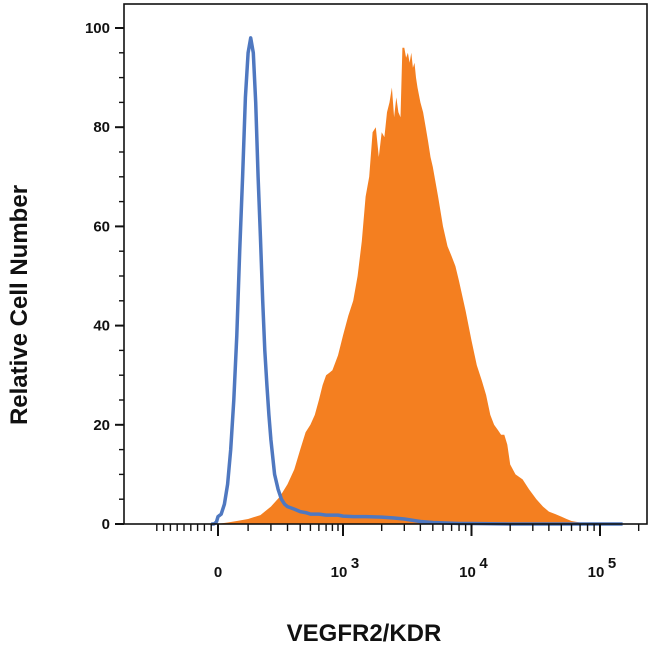 Image resolution: width=650 pixels, height=652 pixels. Describe the element at coordinates (612, 563) in the screenshot. I see `x-tick-exponent-3: 5` at that location.